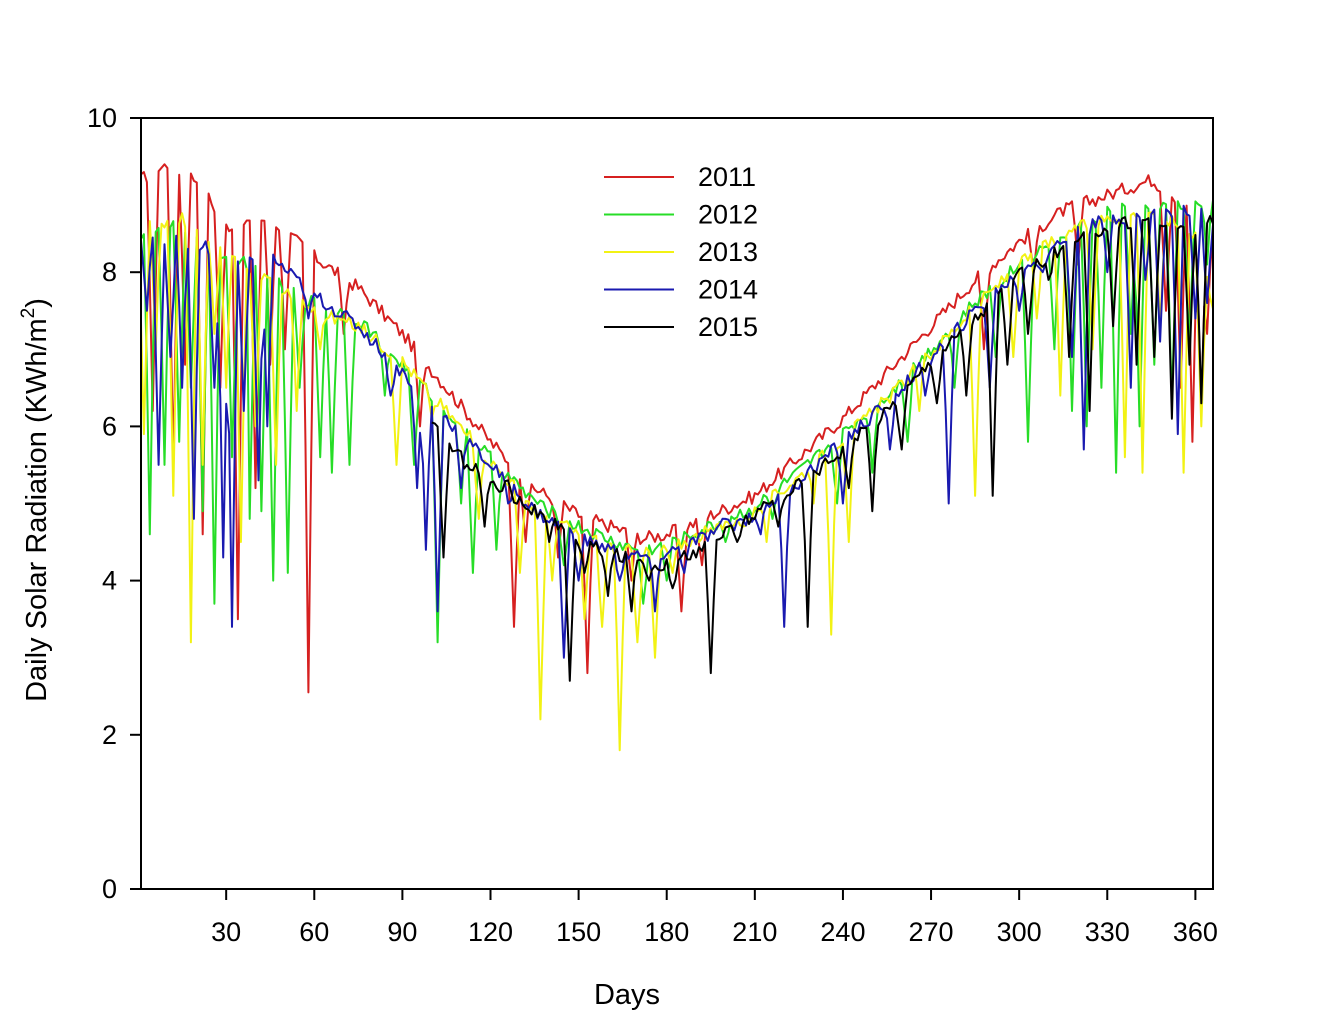  What do you see at coordinates (728, 215) in the screenshot?
I see `legend-label-2012: 2012` at bounding box center [728, 215].